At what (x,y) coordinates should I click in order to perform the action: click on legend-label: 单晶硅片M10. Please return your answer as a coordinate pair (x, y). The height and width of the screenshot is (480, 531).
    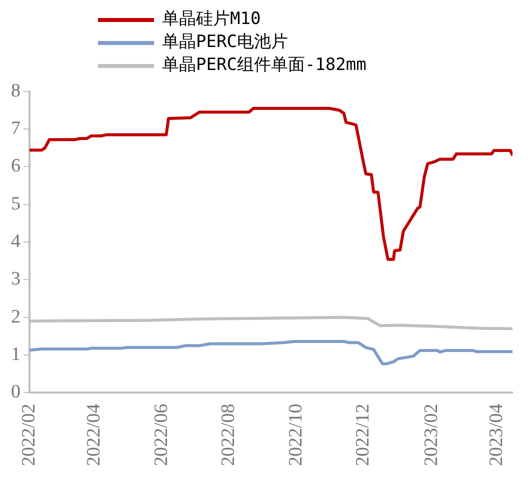
    Looking at the image, I should click on (211, 19).